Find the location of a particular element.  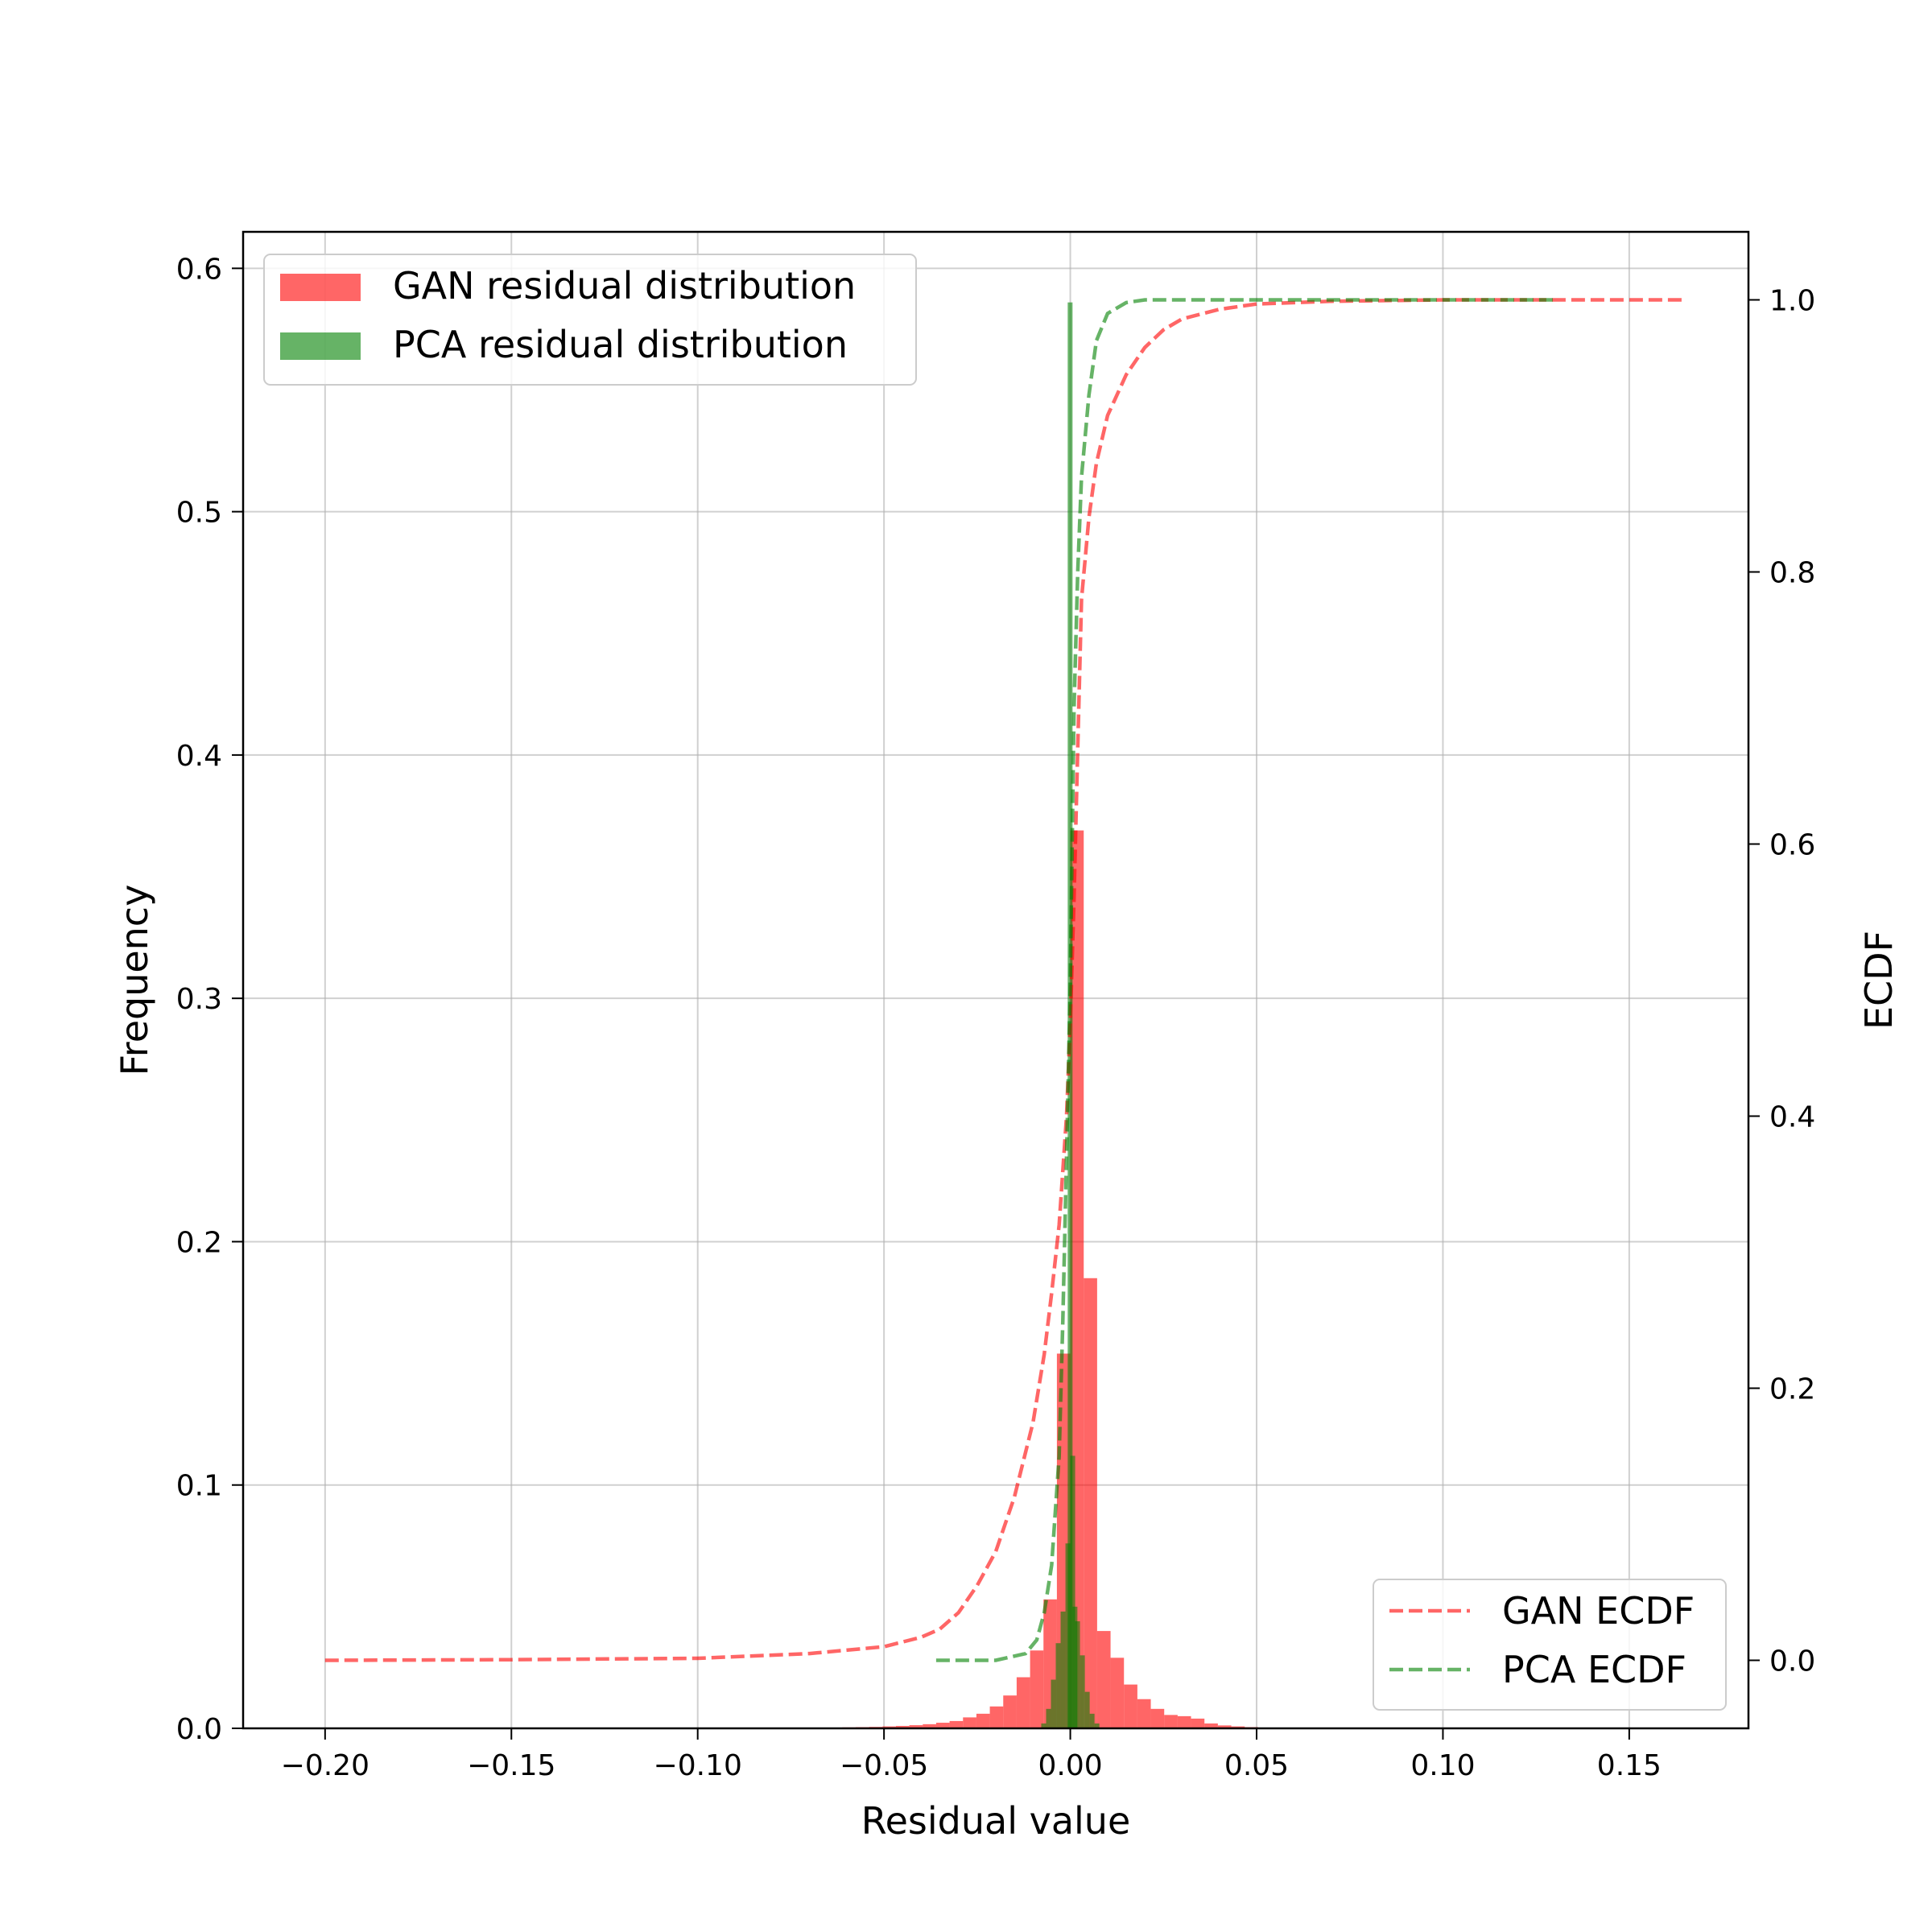

legend-ecdf: GAN ECDF PCA ECDF is located at coordinates (1550, 1645).